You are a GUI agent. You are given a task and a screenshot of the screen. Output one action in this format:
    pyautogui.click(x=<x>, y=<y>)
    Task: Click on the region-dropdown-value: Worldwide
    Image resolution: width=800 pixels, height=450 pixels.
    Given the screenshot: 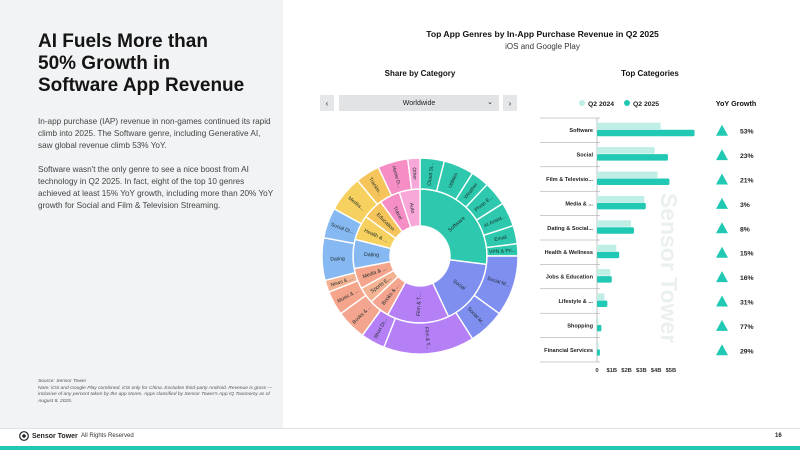 What is the action you would take?
    pyautogui.click(x=419, y=103)
    